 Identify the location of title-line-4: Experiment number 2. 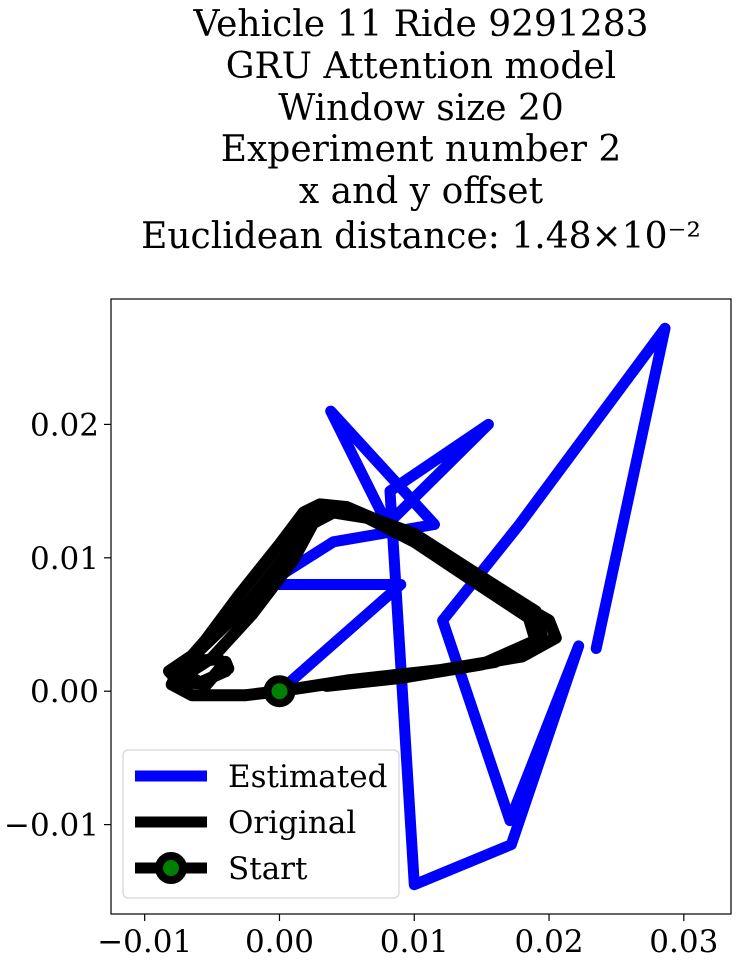
(421, 149).